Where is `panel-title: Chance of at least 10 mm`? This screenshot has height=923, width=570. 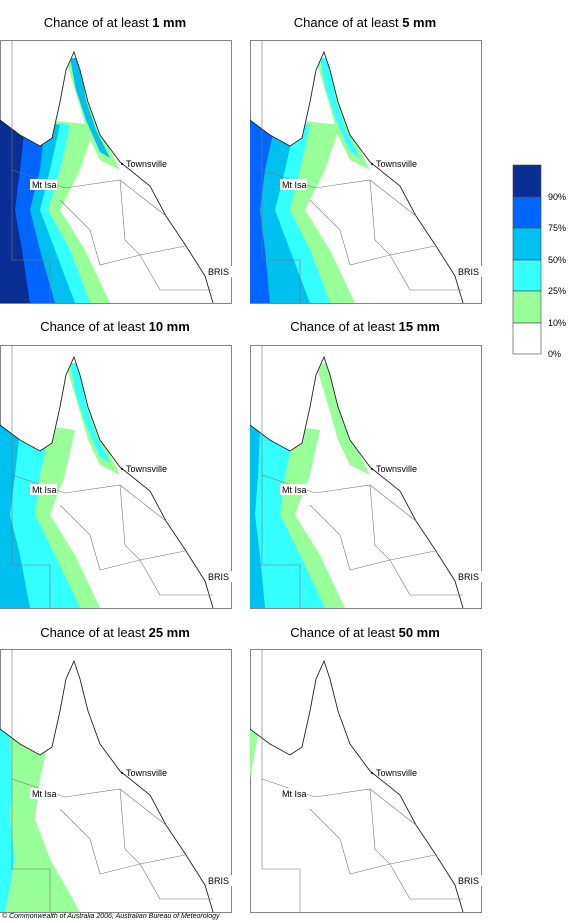 panel-title: Chance of at least 10 mm is located at coordinates (115, 326).